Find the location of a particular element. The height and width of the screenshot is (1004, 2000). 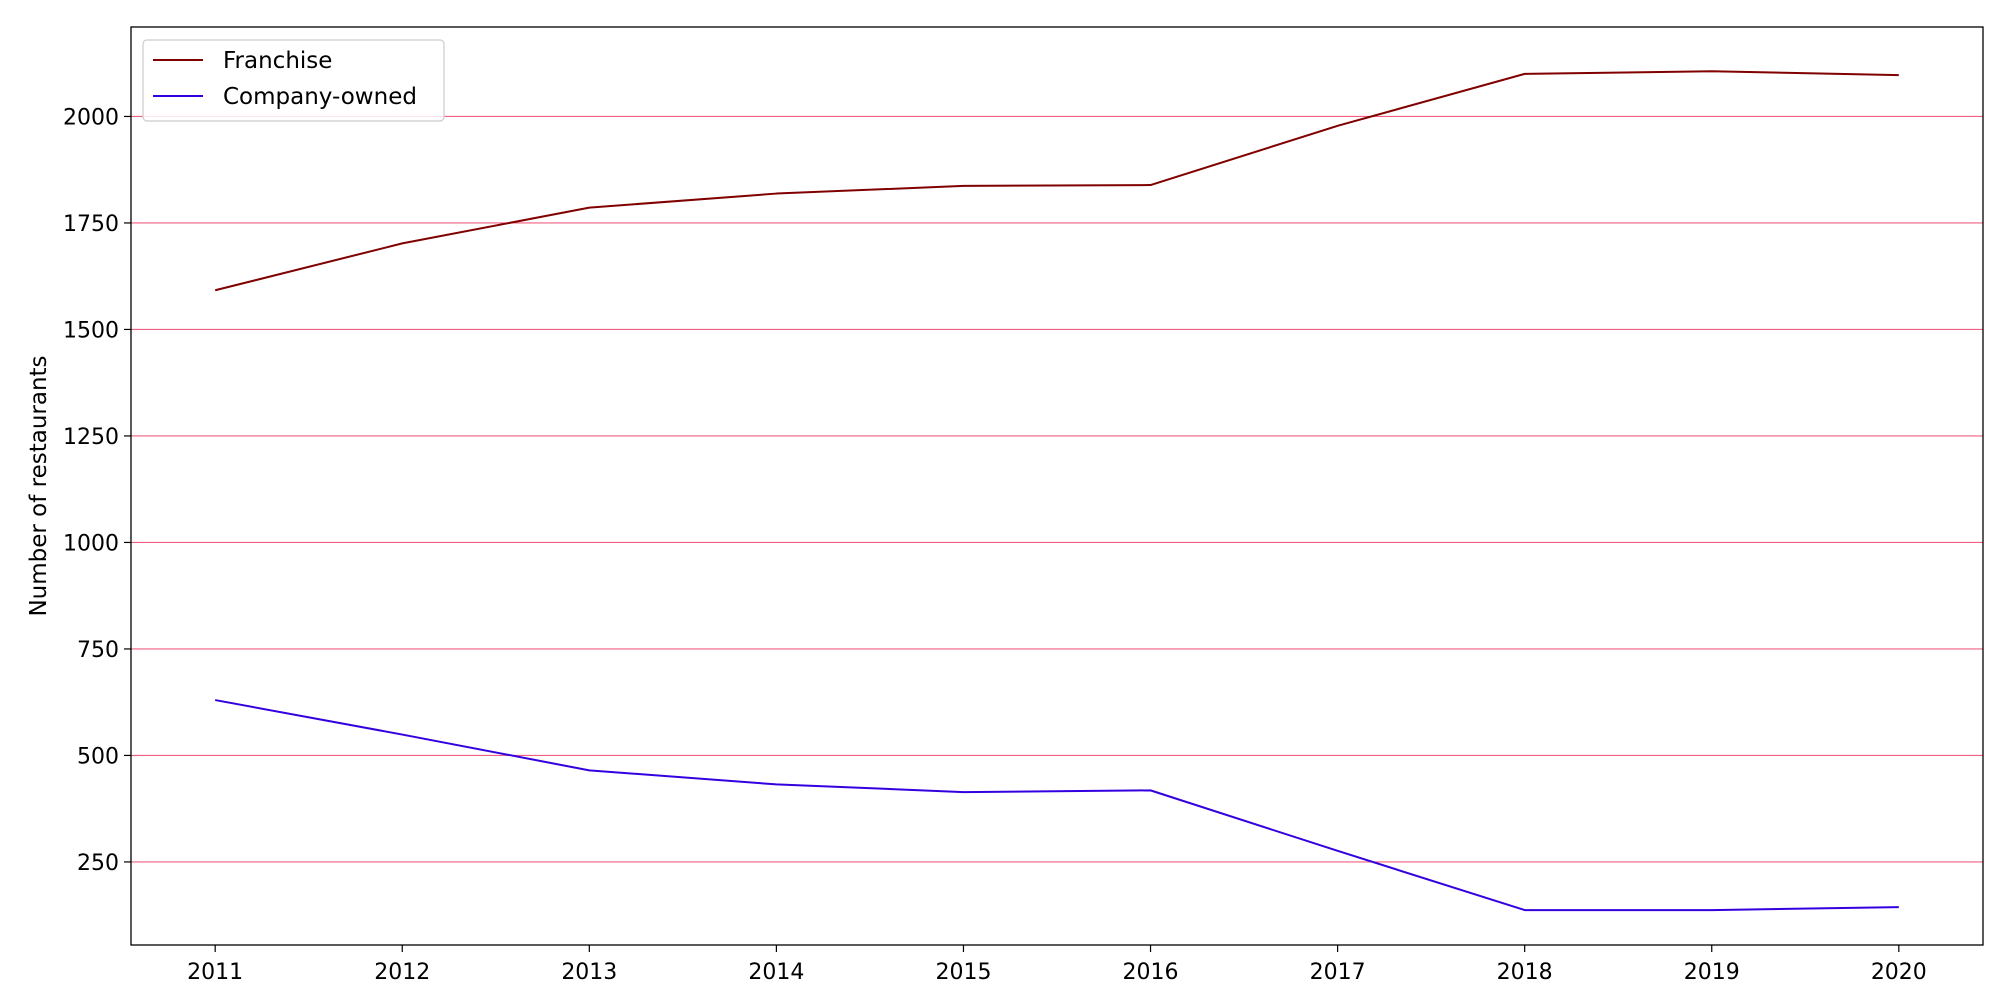

x-tick-label: 2013 is located at coordinates (589, 972).